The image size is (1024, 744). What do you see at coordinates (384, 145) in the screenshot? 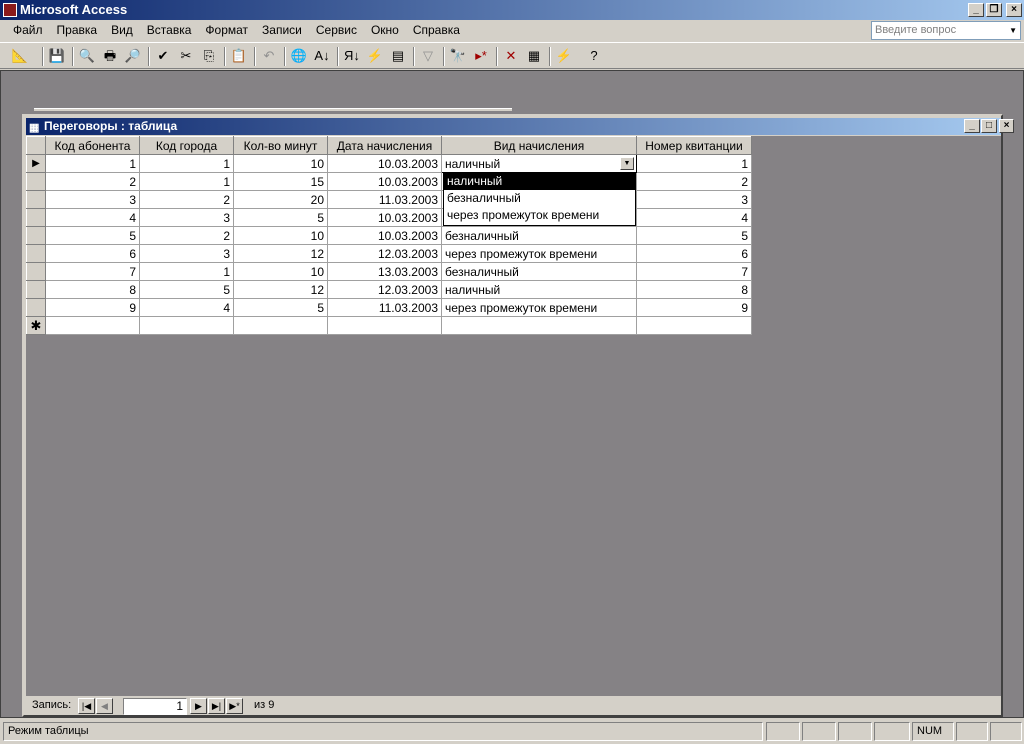
I see `column-header: Дата начисления` at bounding box center [384, 145].